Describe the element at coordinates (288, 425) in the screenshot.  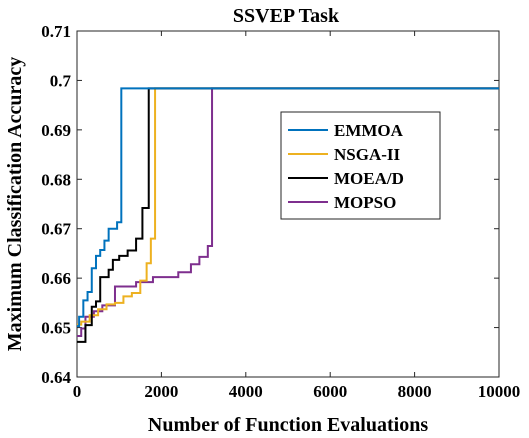
I see `x-axis-label: Number of Function Evaluations` at that location.